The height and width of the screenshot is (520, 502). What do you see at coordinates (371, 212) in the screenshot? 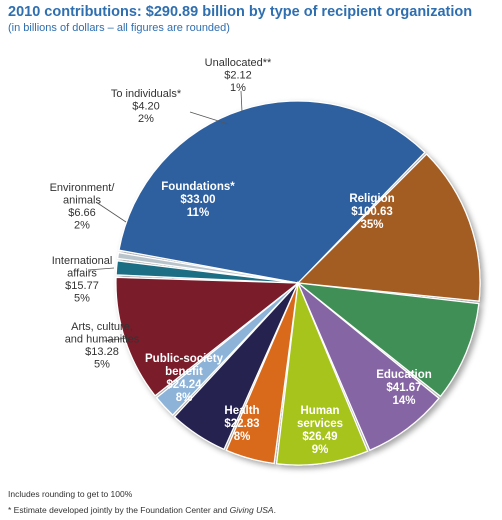
I see `slice-label-religion: Religion $100.63 35%` at bounding box center [371, 212].